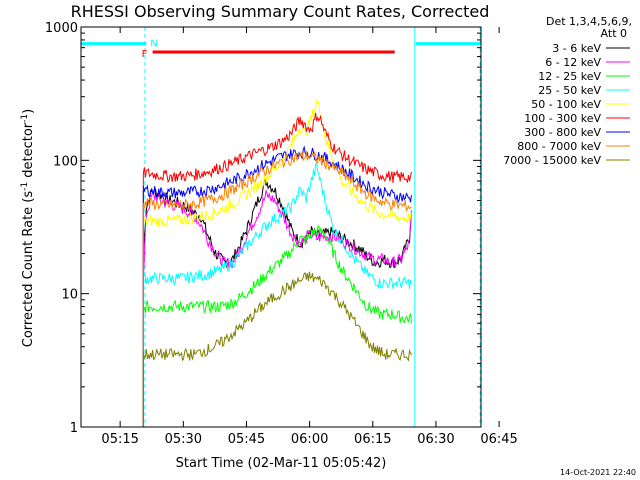  I want to click on x-tick-label: 06:30, so click(435, 439).